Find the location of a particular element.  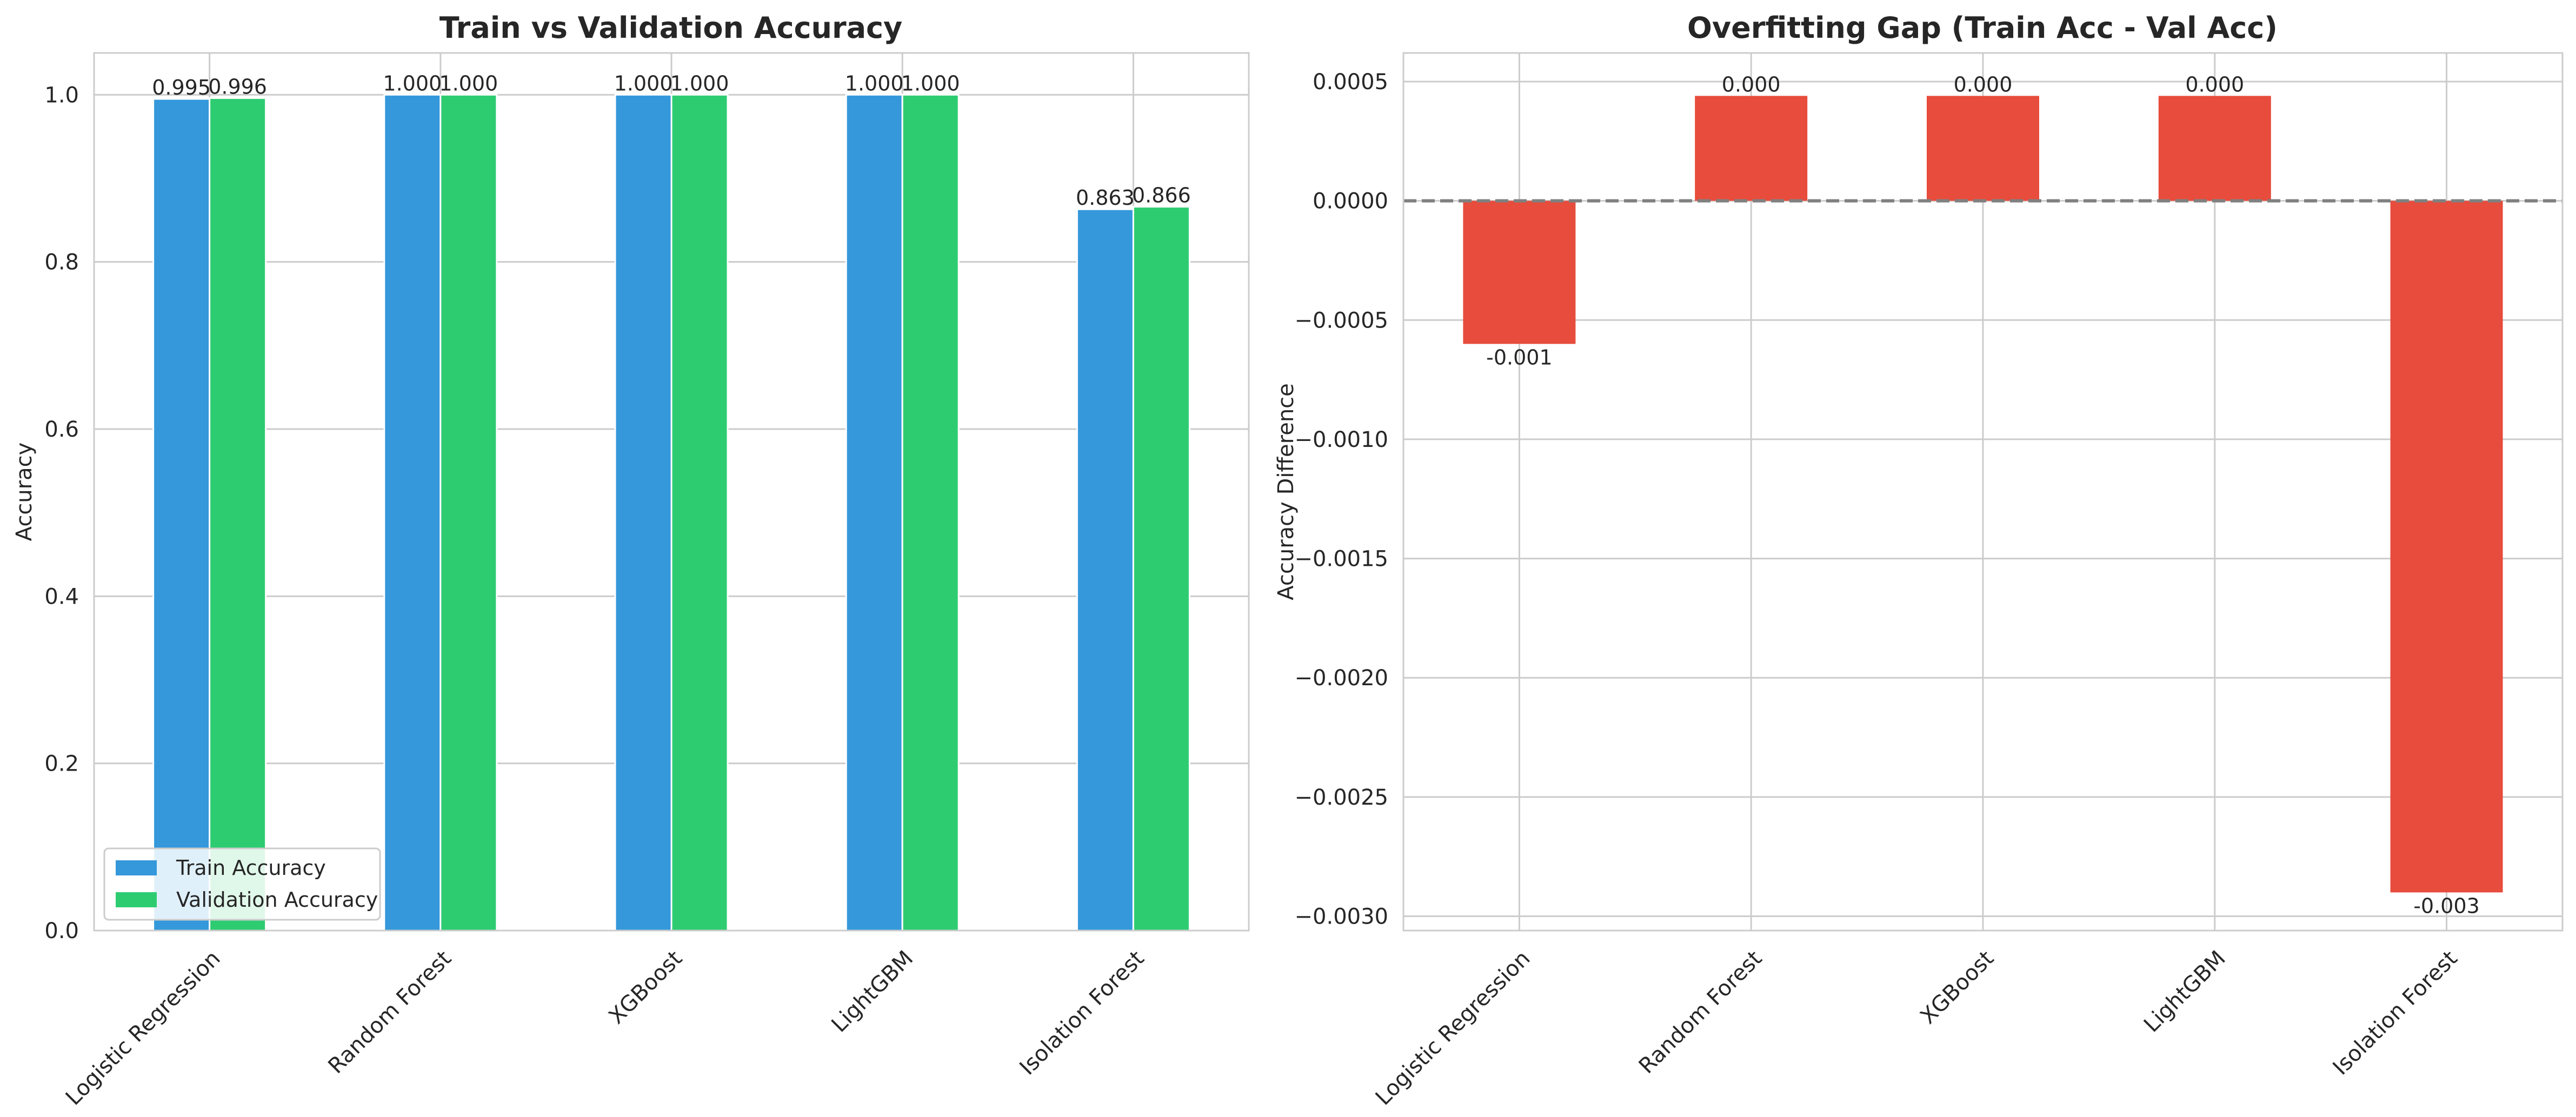

legend-box is located at coordinates (242, 884).